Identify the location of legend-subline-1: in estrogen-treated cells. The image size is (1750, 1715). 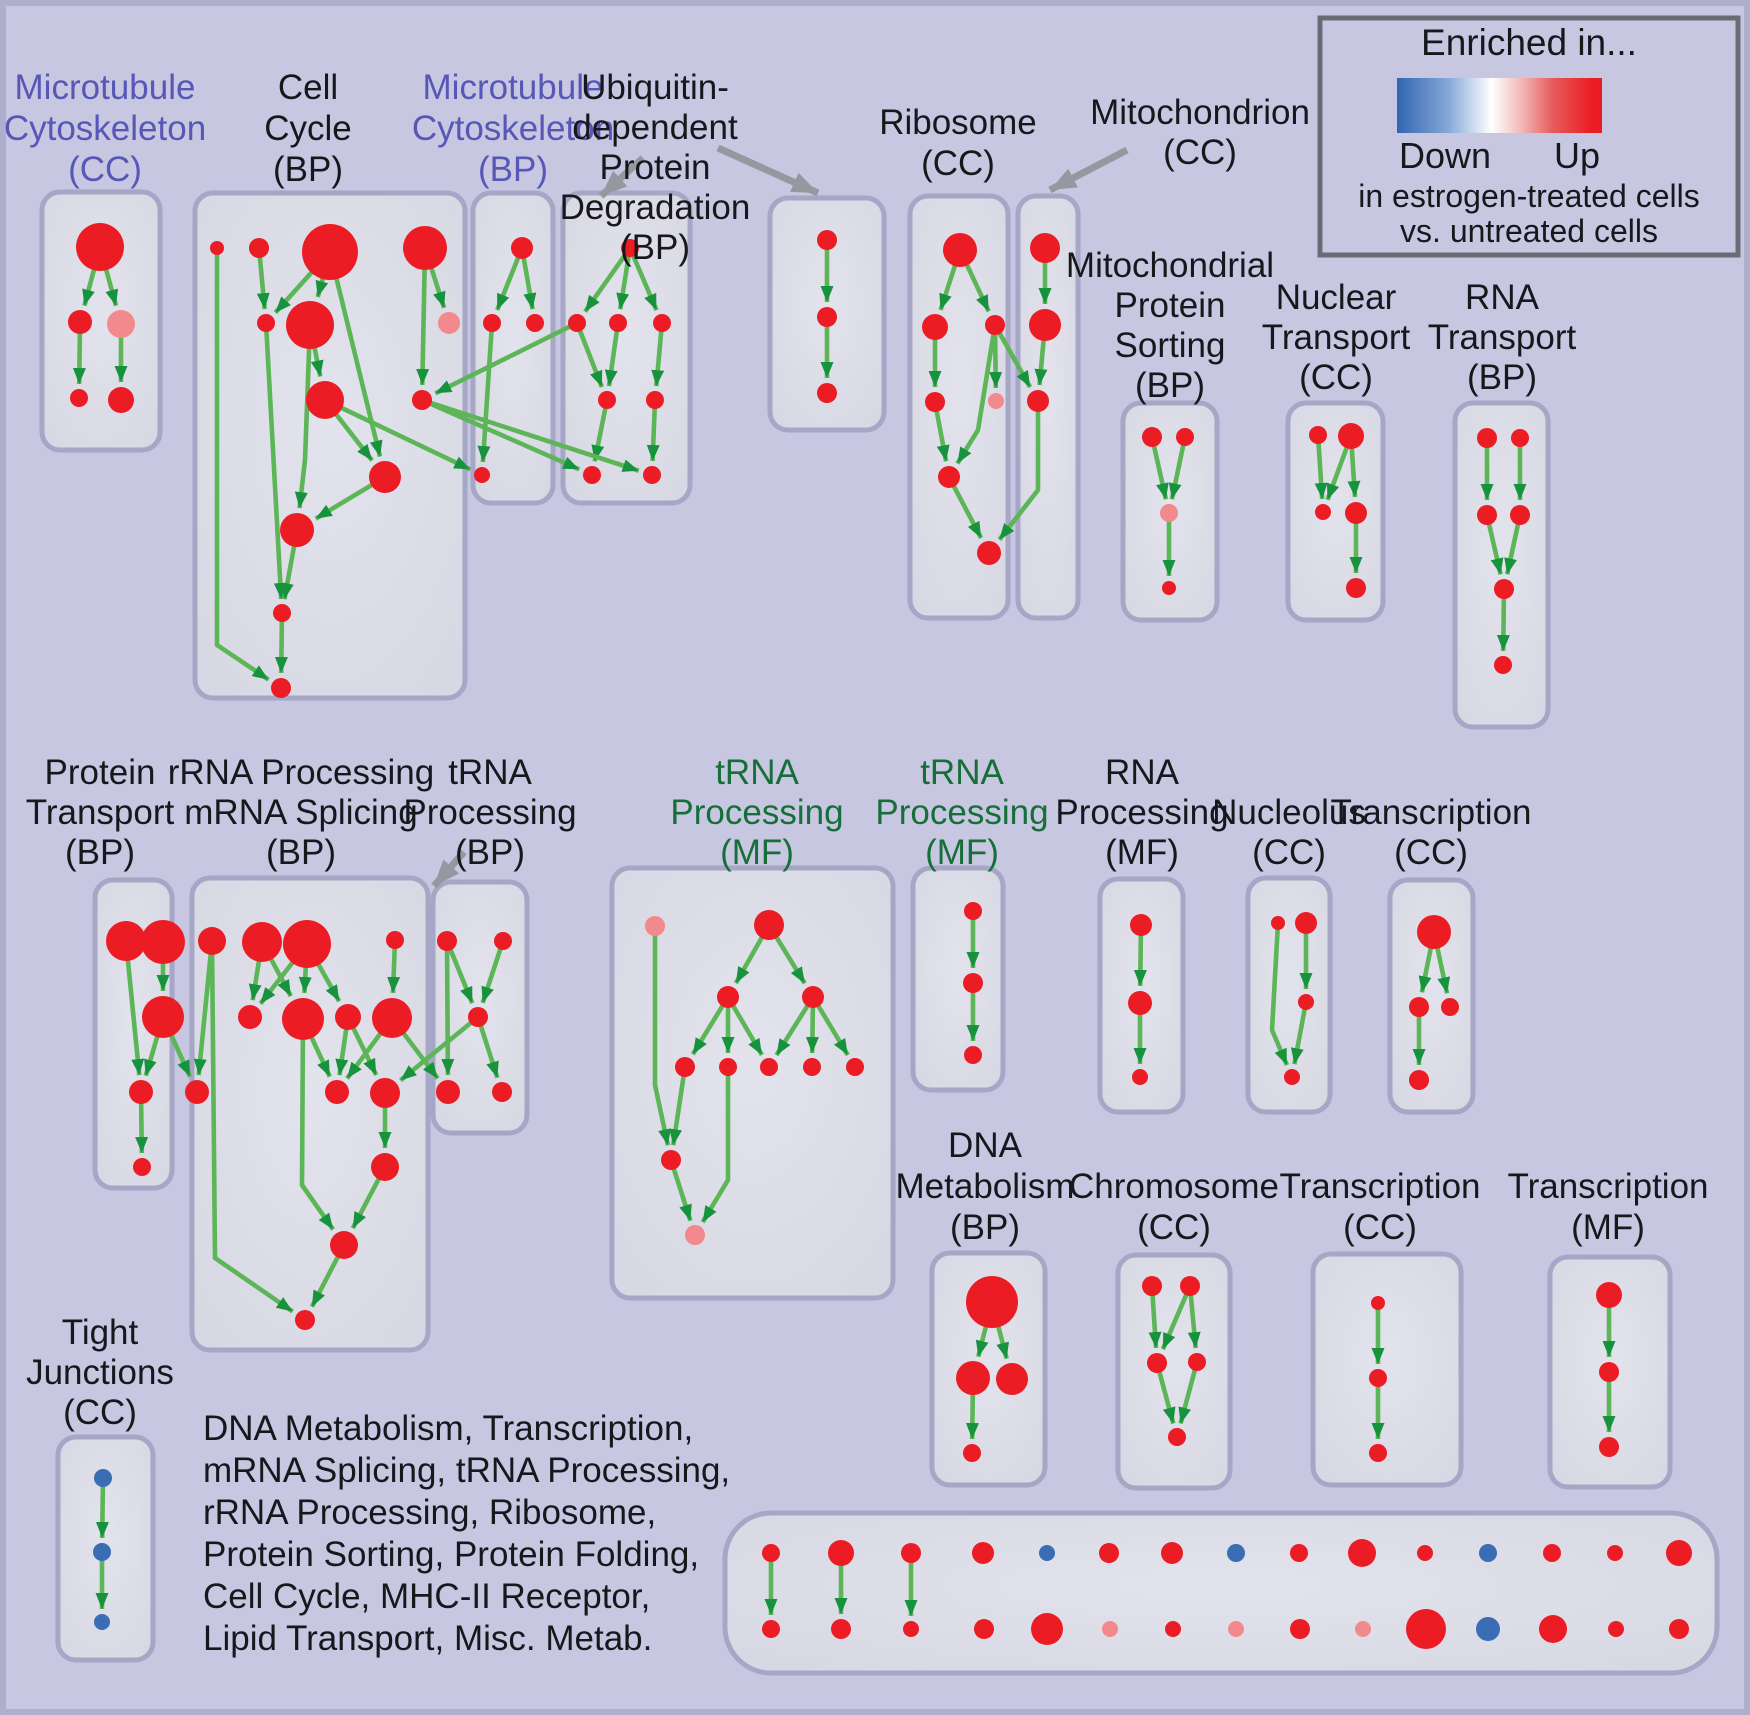
(1529, 196).